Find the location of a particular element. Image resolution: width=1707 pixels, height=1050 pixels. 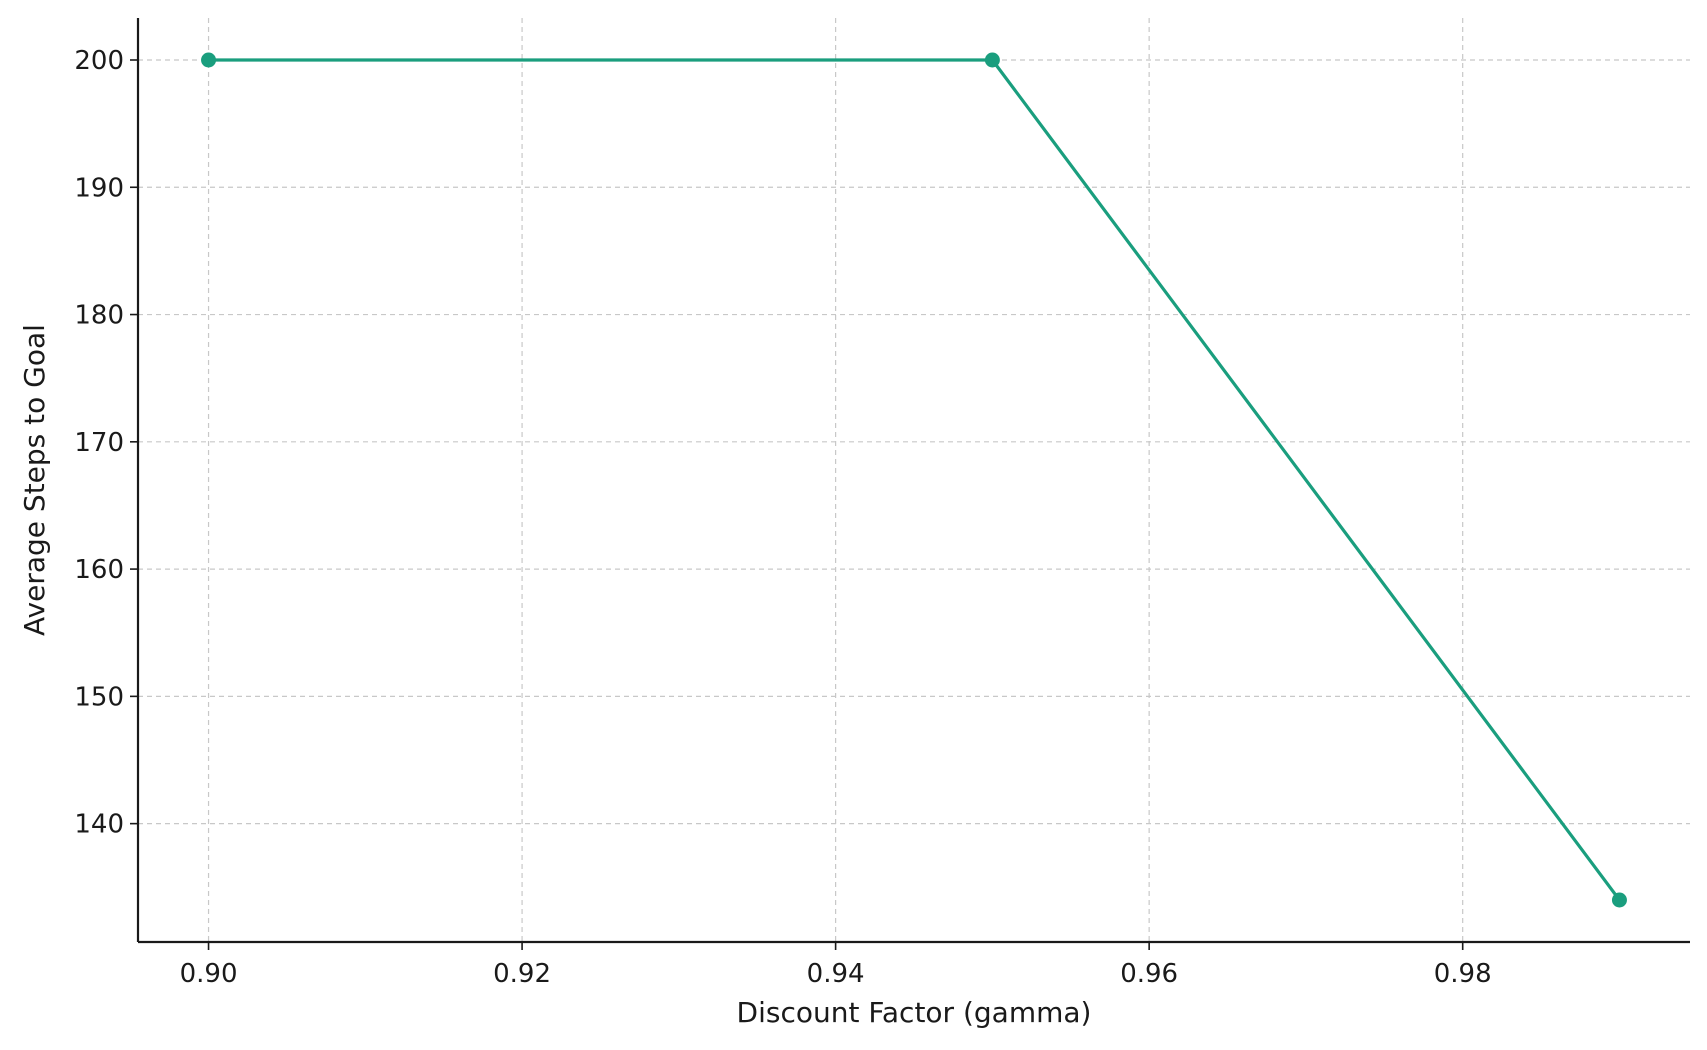

x-tick-label: 0.92 is located at coordinates (522, 974).